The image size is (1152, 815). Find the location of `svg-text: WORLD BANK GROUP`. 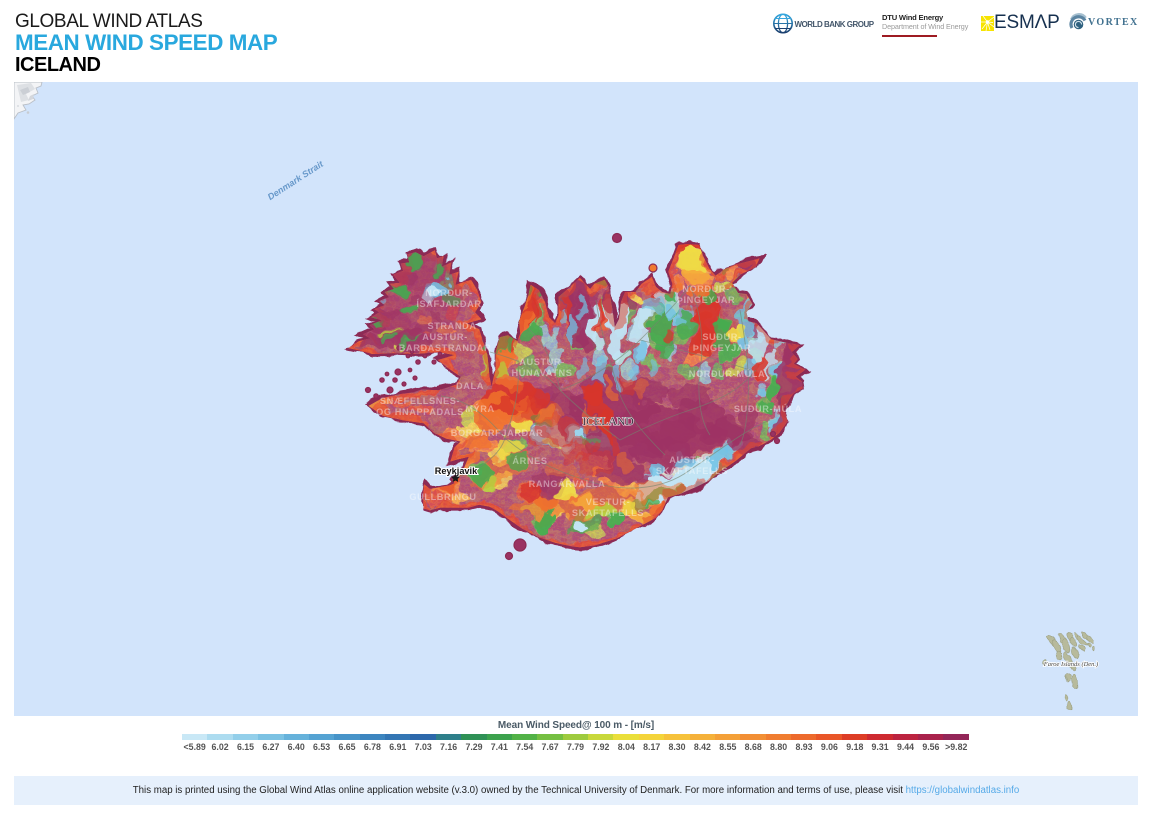

svg-text: WORLD BANK GROUP is located at coordinates (835, 24).